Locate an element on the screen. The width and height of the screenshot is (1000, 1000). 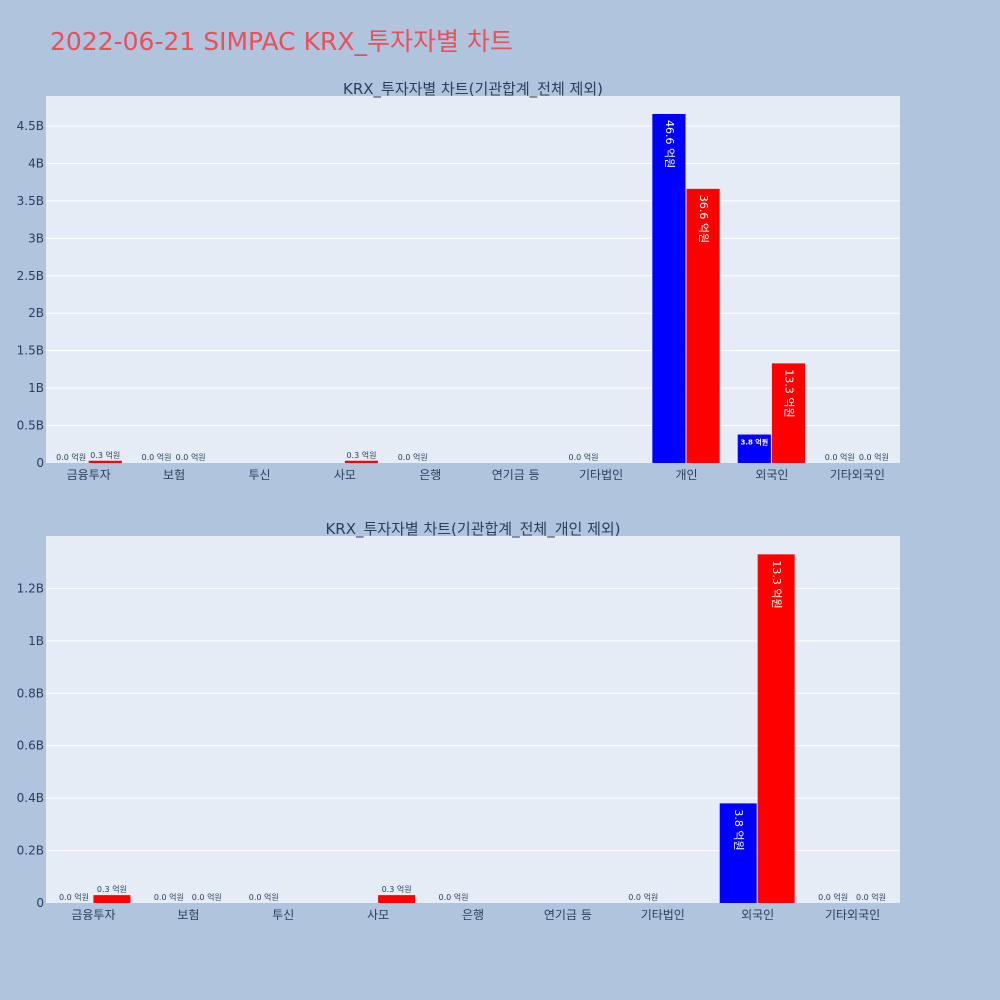
x-tick-label: 개인 is located at coordinates (686, 474).